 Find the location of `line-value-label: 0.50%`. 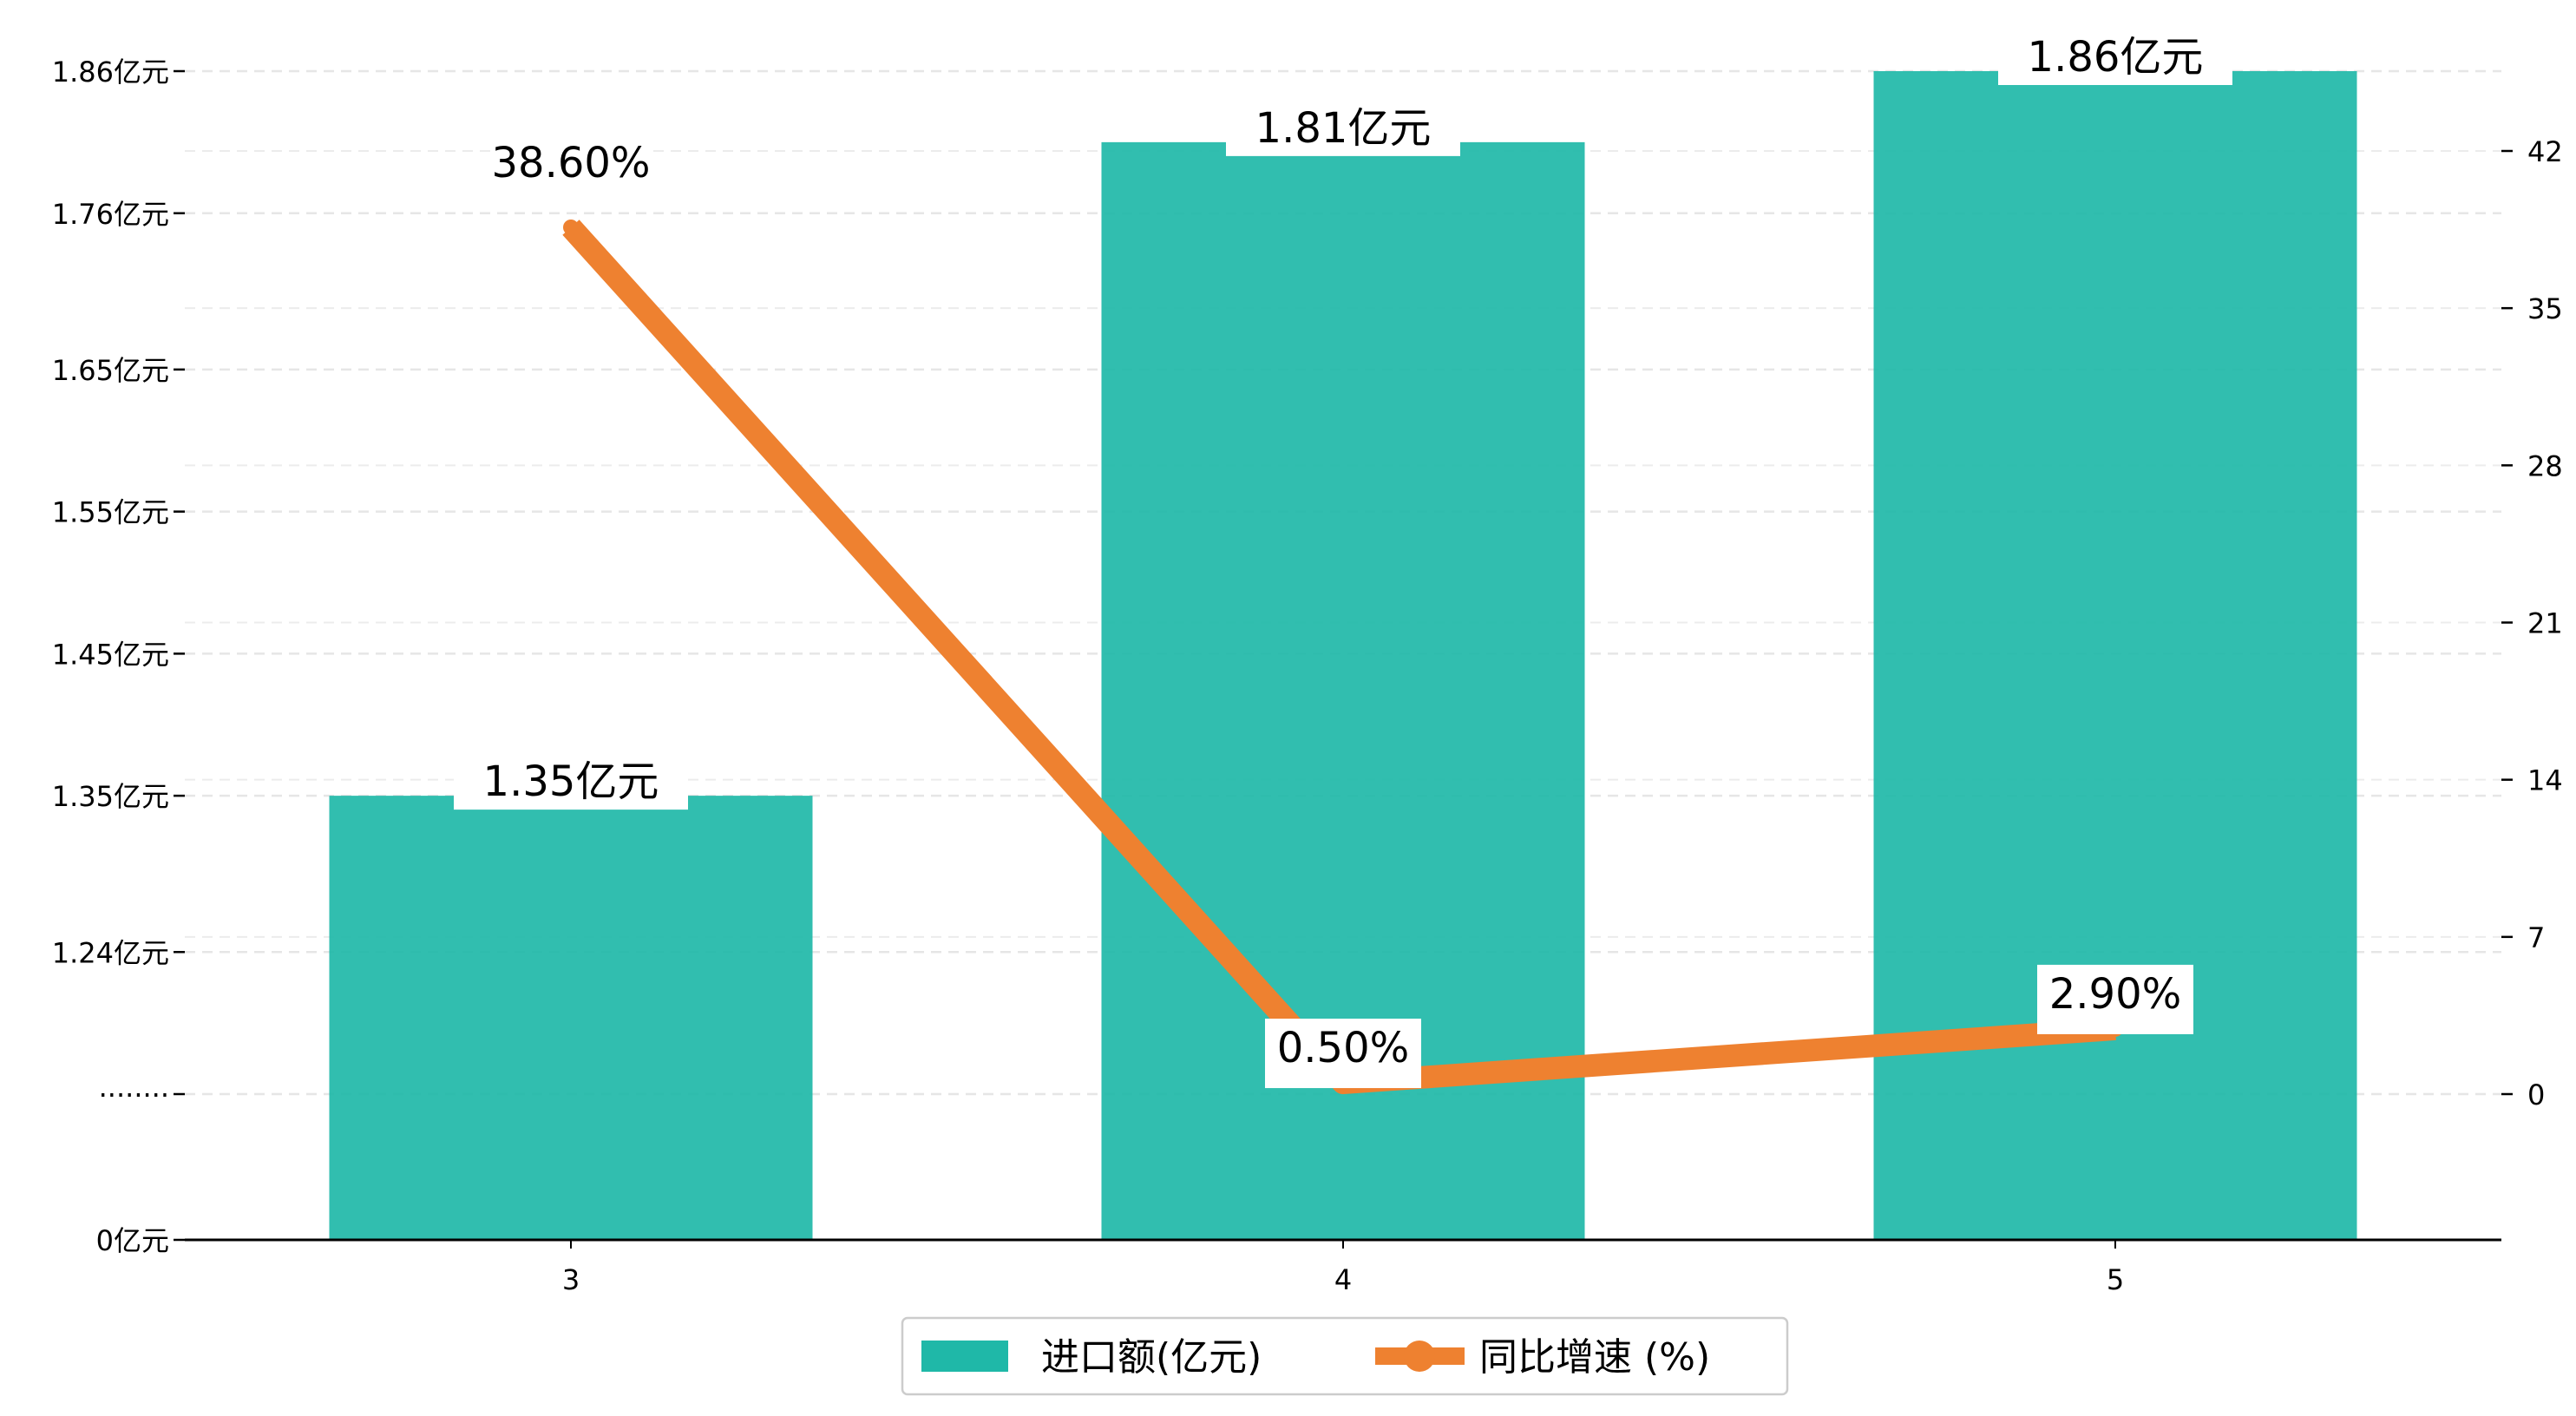

line-value-label: 0.50% is located at coordinates (1343, 1048).